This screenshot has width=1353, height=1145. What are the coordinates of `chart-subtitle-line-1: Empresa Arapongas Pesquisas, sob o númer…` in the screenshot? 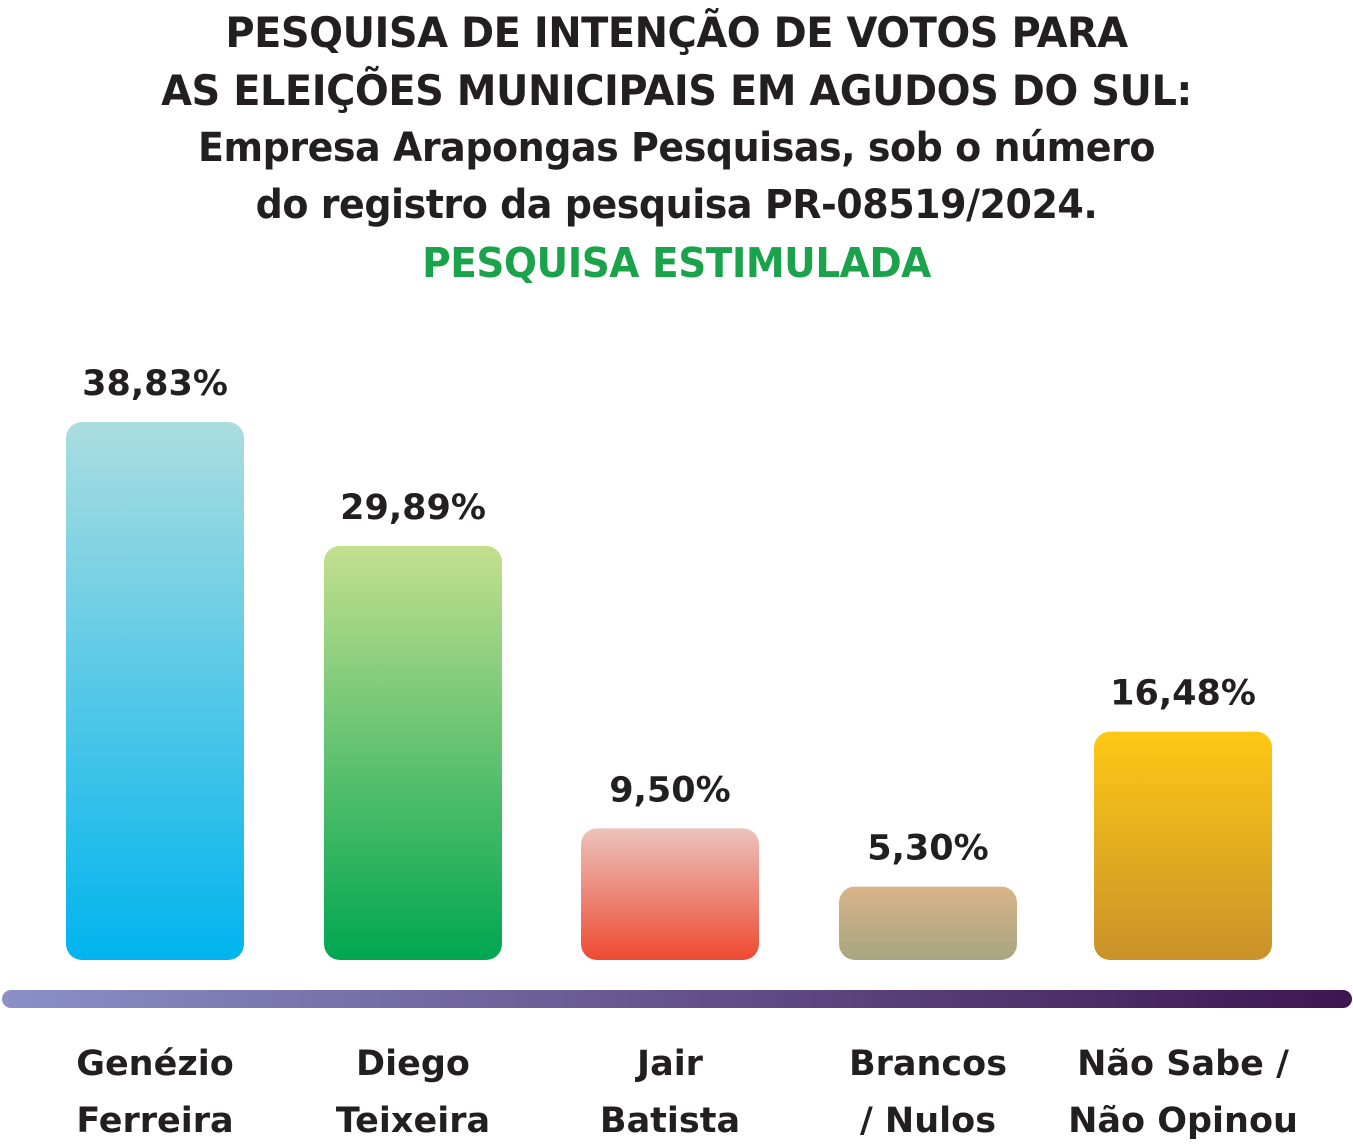 It's located at (676, 148).